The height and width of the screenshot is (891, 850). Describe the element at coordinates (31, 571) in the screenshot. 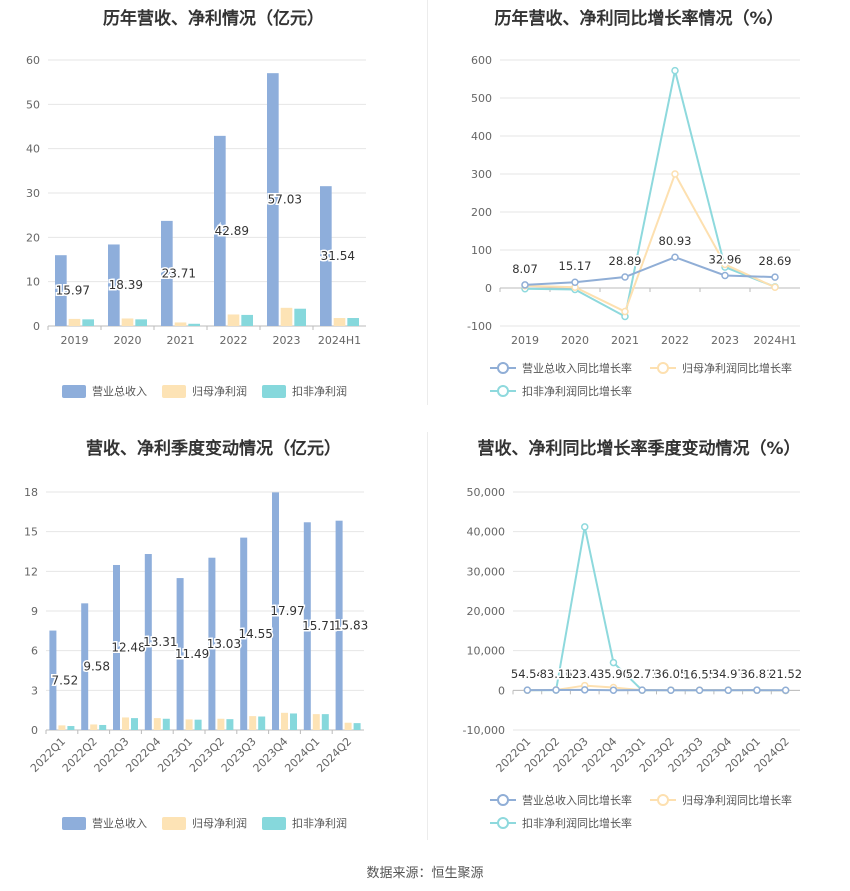

I see `y-tick-label: 12` at that location.